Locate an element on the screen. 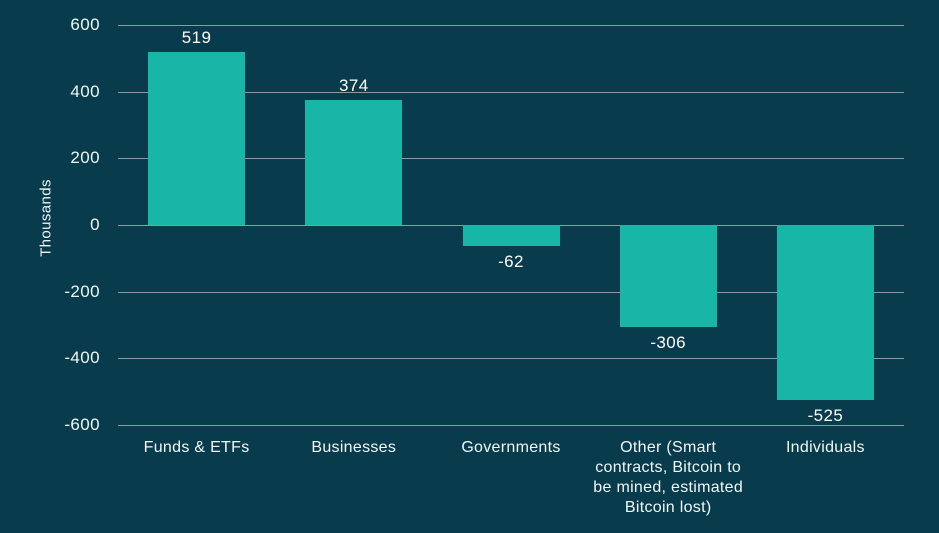  y-tick-label: 400 is located at coordinates (85, 91).